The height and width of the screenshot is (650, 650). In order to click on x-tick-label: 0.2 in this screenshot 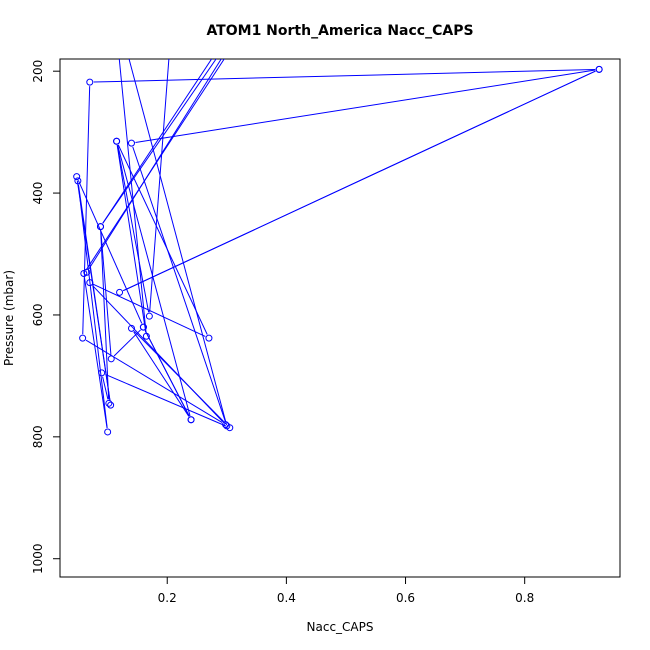, I will do `click(167, 598)`.